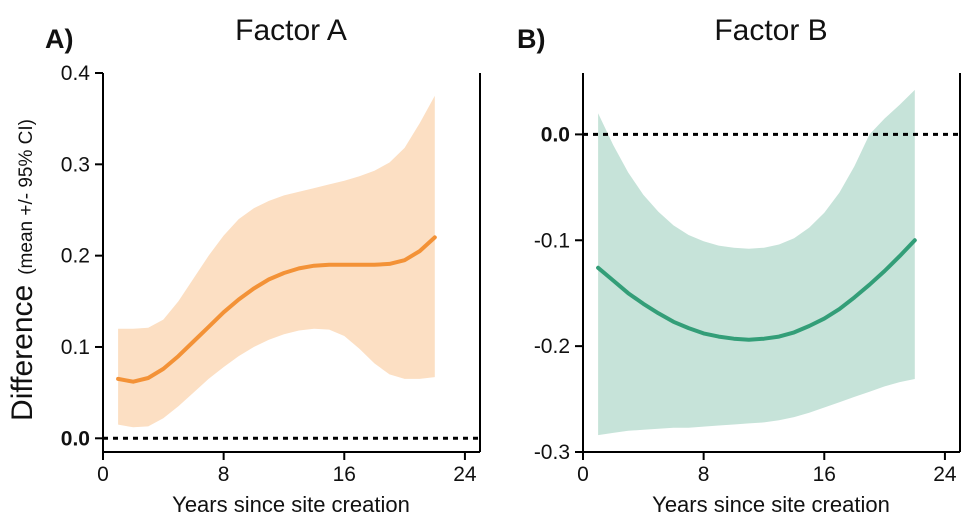  What do you see at coordinates (276, 309) in the screenshot?
I see `panel-a-mean-line` at bounding box center [276, 309].